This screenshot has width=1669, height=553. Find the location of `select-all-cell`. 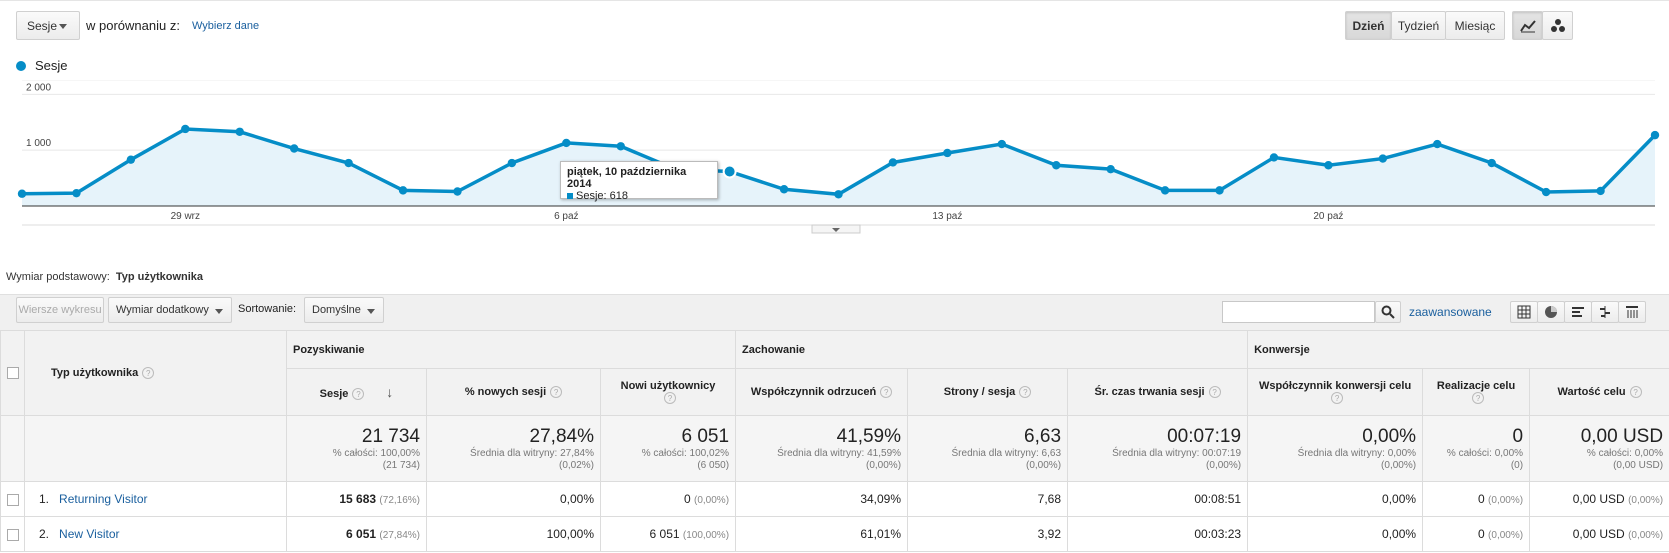

select-all-cell is located at coordinates (12, 373).